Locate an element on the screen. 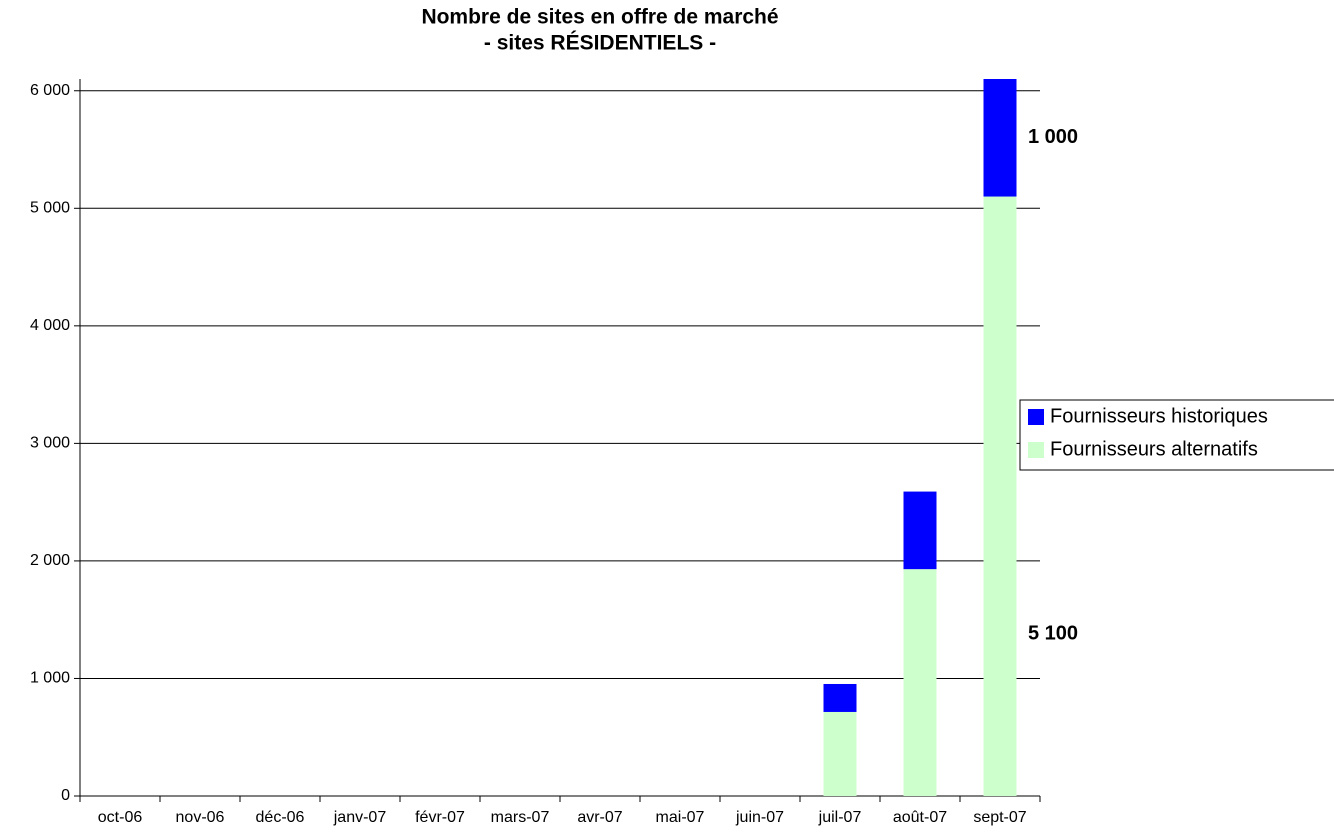 Image resolution: width=1334 pixels, height=832 pixels. y-tick-label: 0 is located at coordinates (65, 795).